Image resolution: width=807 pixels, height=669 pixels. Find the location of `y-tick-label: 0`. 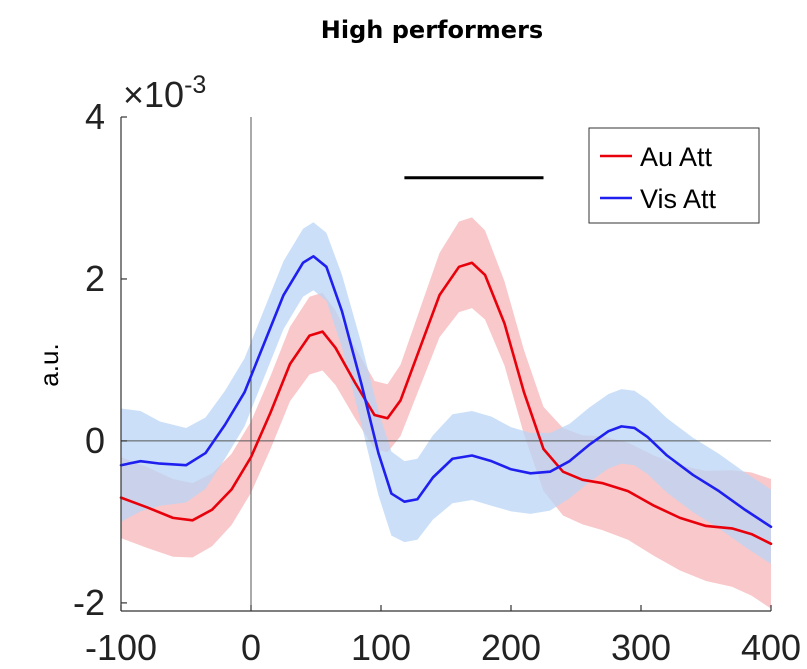

y-tick-label: 0 is located at coordinates (95, 440).